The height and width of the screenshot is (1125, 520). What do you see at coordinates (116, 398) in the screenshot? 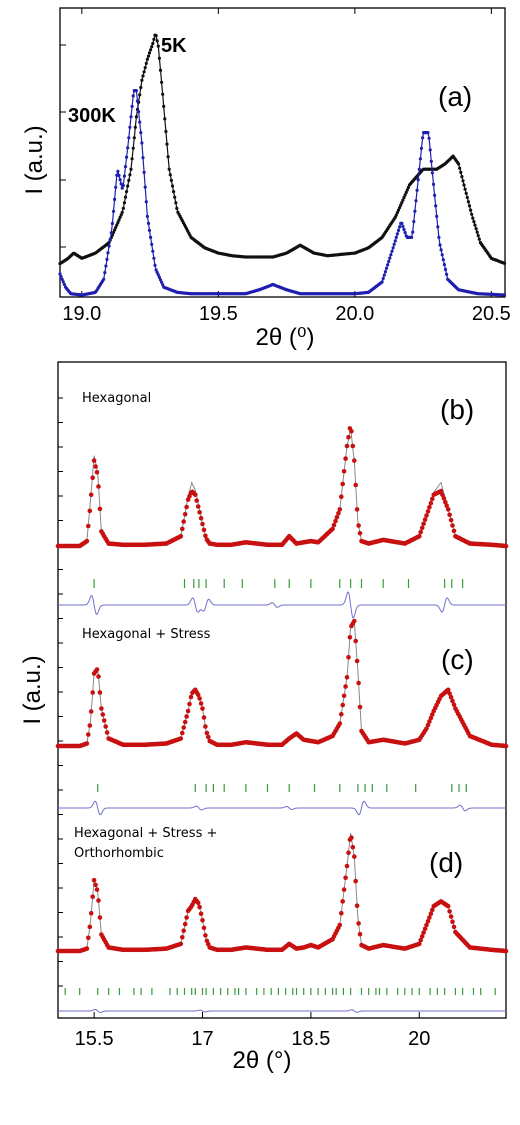
I see `fit-label-b: Hexagonal` at bounding box center [116, 398].